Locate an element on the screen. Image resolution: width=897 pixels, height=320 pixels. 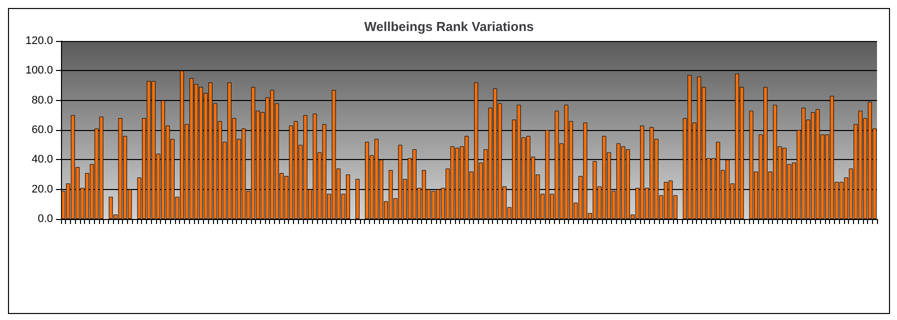
chart-title: Wellbeings Rank Variations is located at coordinates (449, 26).